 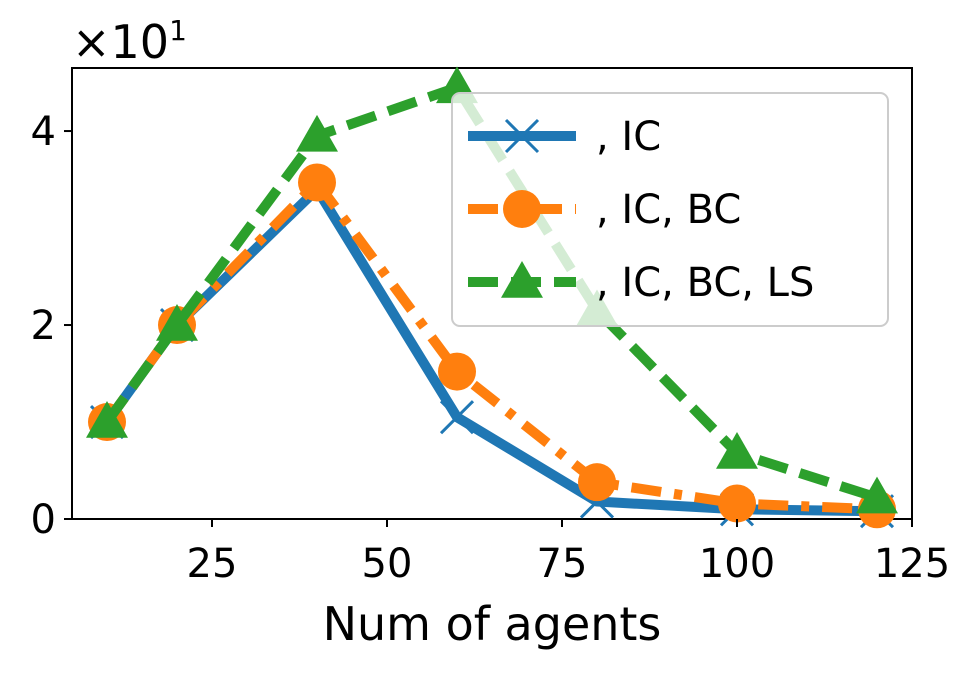 I want to click on legend-label: , IC, BC, so click(x=668, y=210).